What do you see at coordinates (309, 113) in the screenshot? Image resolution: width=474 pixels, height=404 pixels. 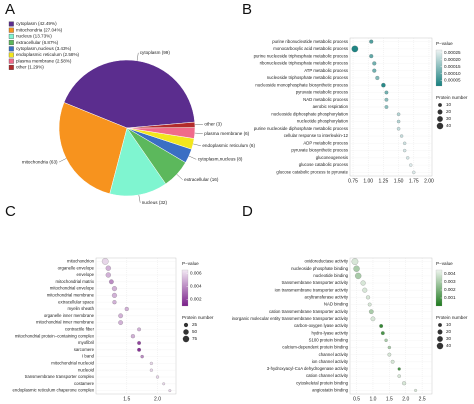 I see `y-tick-label: nucleoside diphosphate phosphorylation` at bounding box center [309, 113].